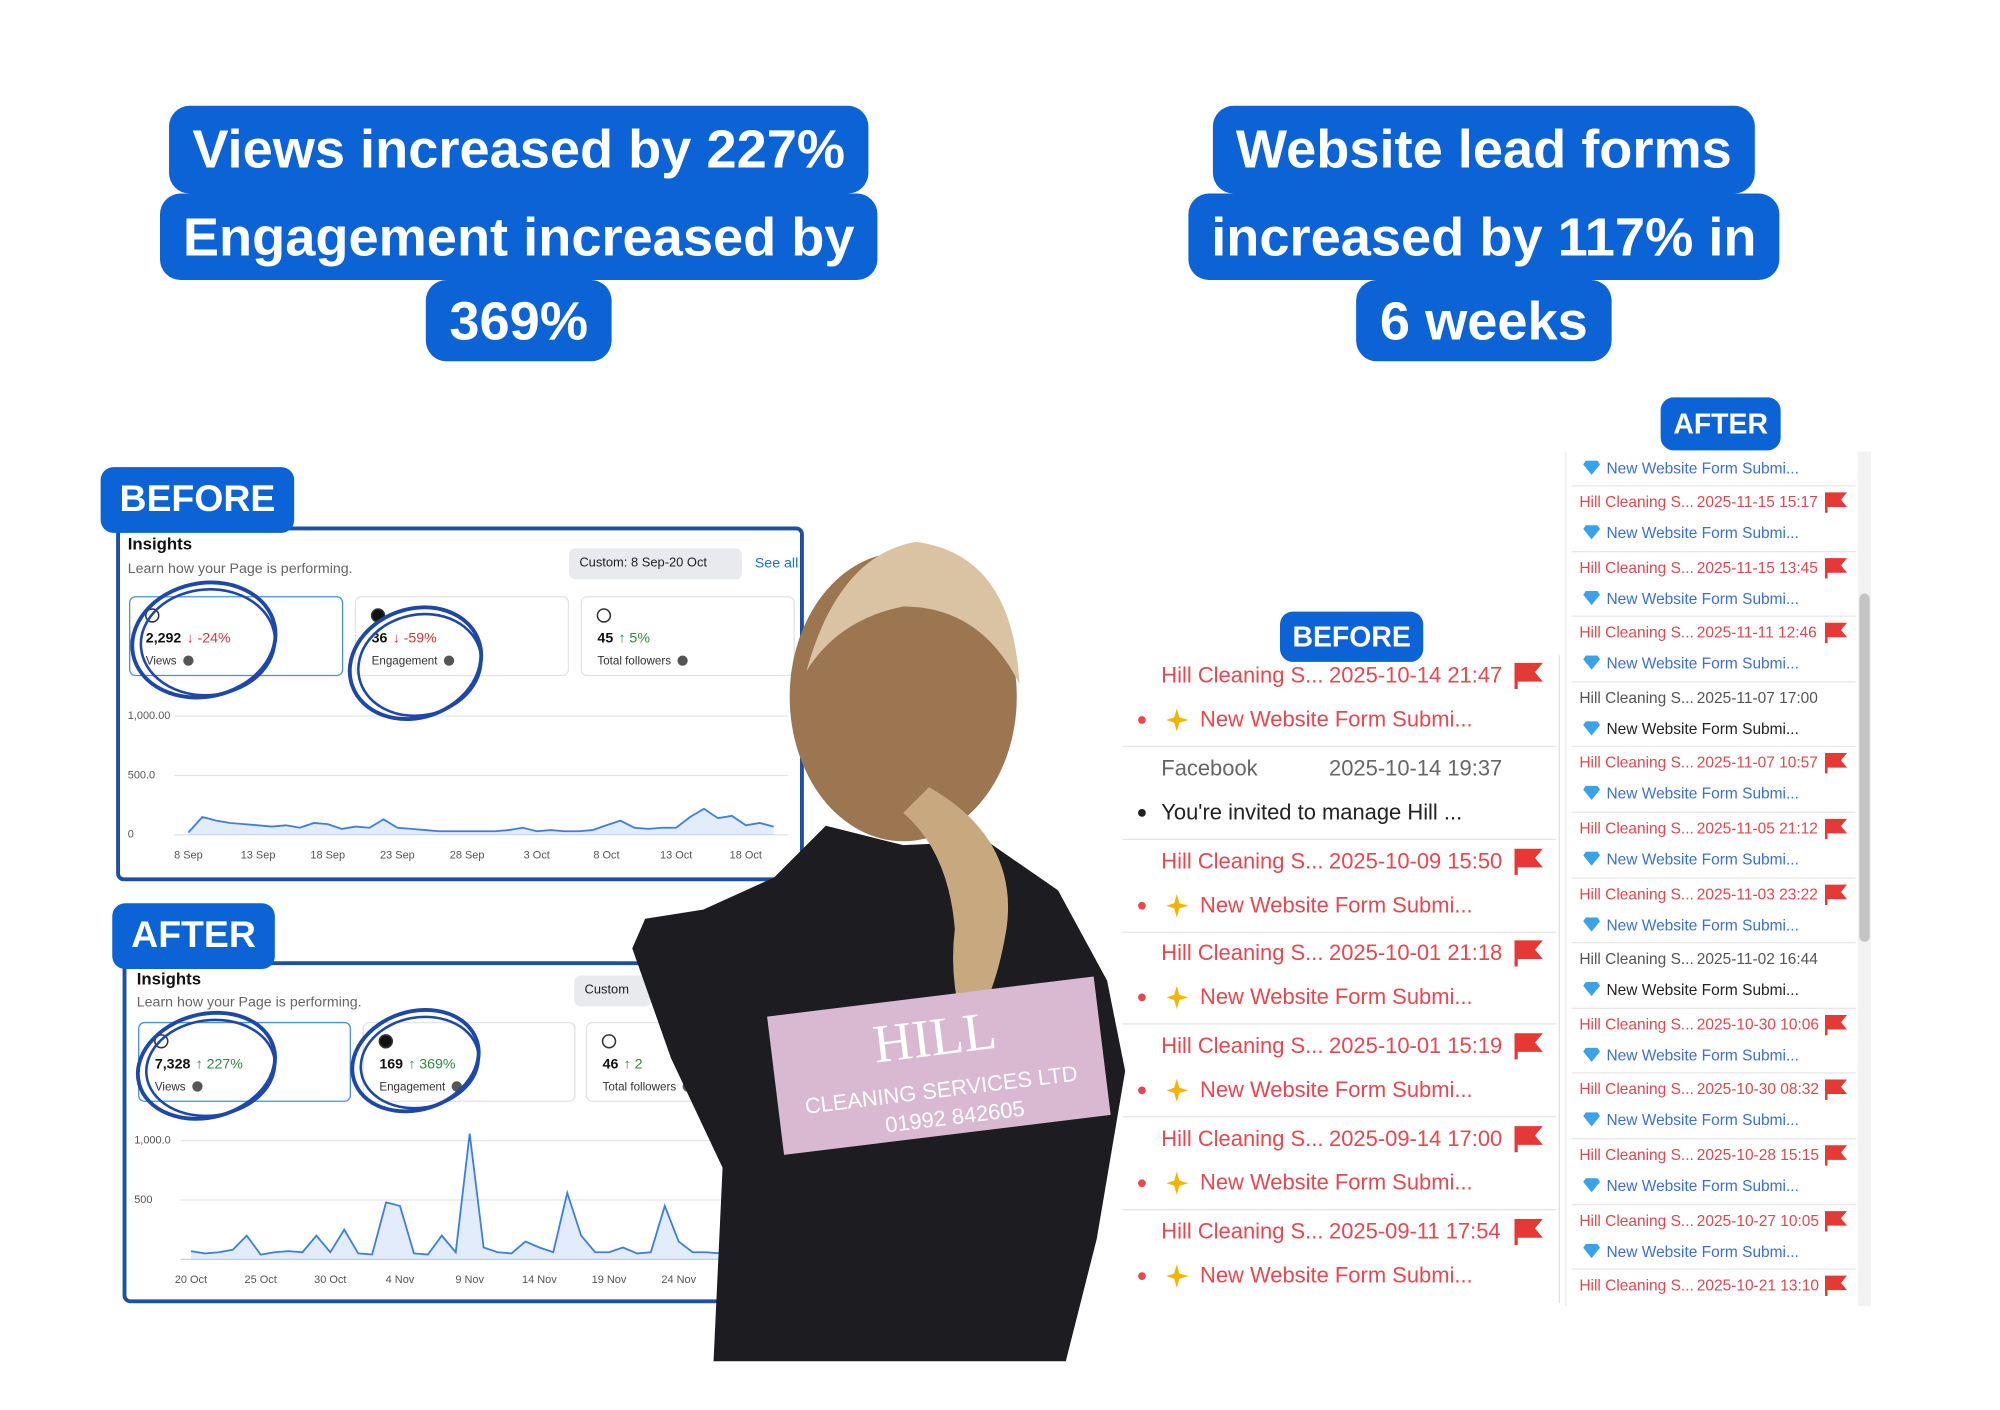  Describe the element at coordinates (682, 660) in the screenshot. I see `info-icon` at that location.